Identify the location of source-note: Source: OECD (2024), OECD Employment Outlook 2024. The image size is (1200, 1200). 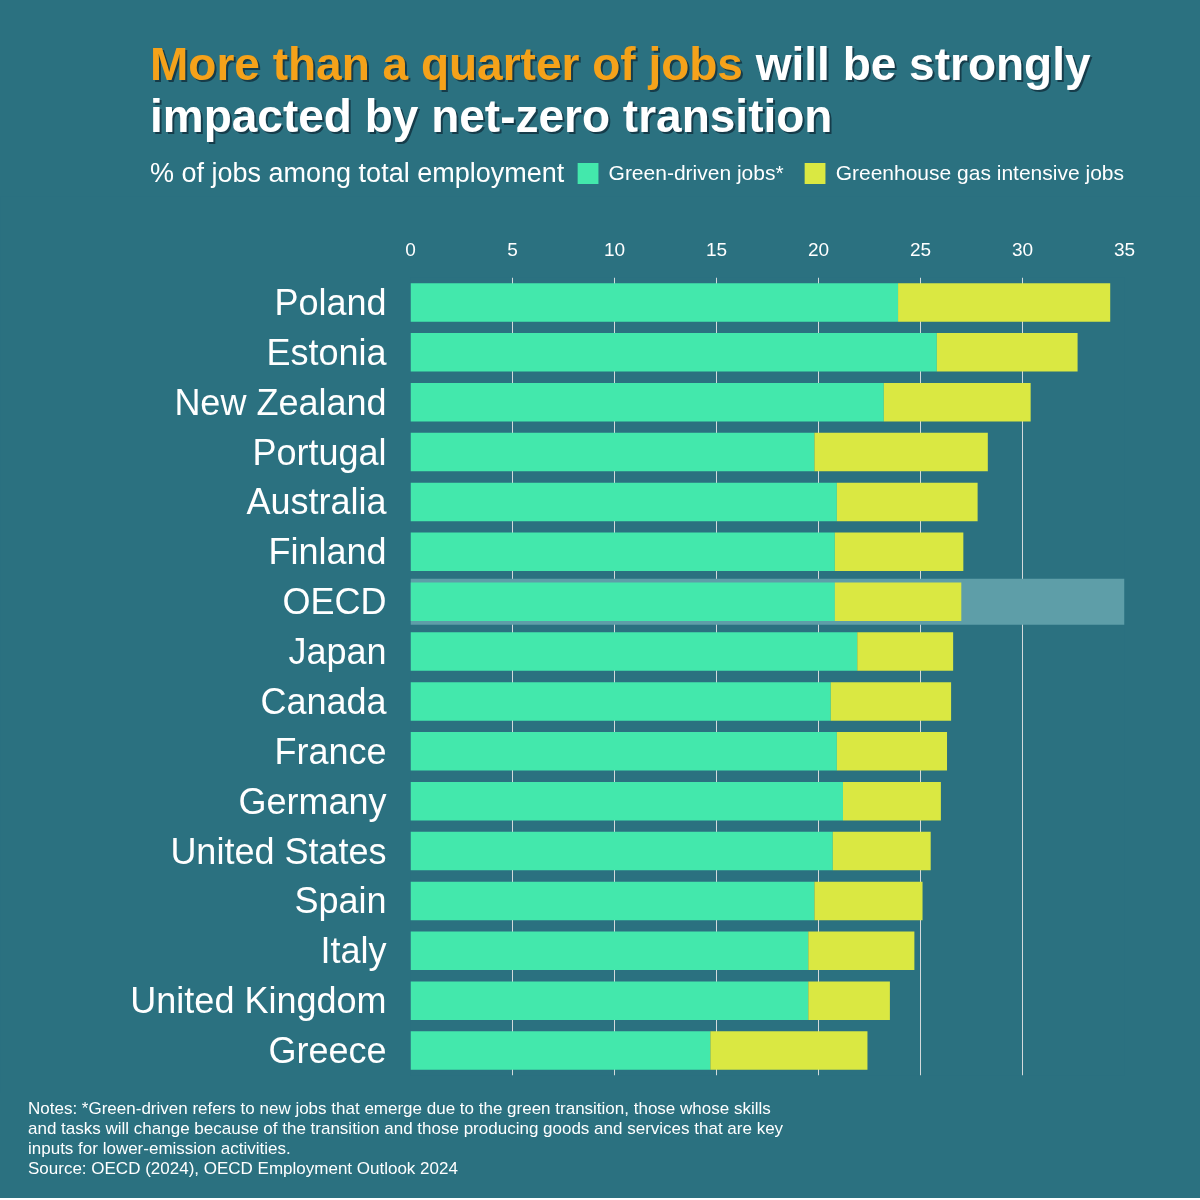
(243, 1169).